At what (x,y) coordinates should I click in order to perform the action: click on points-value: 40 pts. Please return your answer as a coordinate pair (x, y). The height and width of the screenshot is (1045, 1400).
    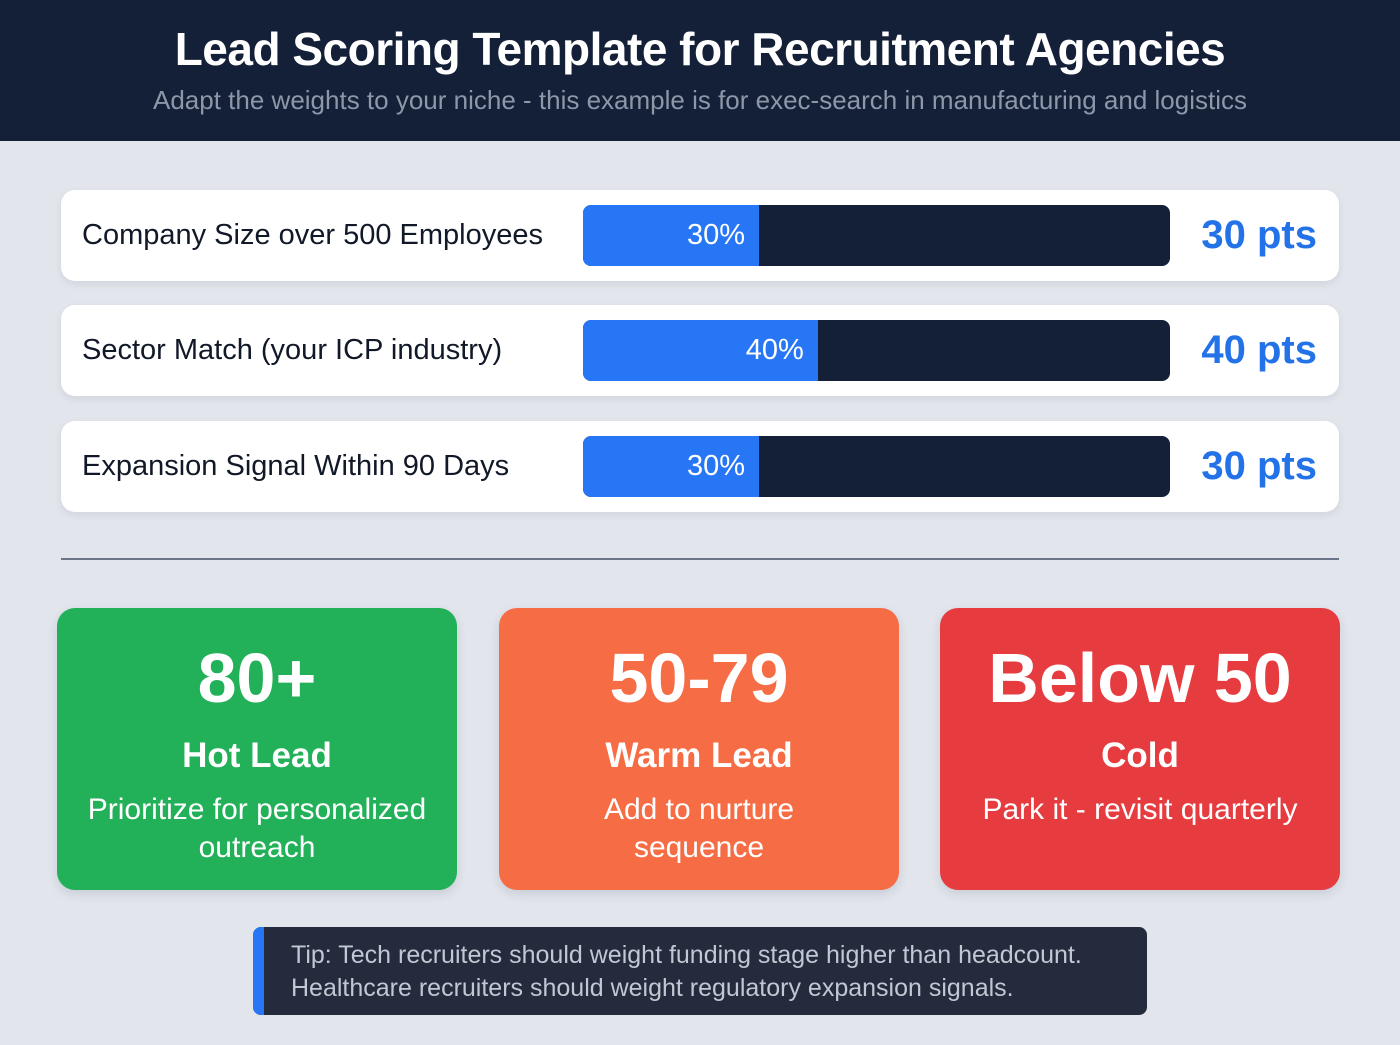
    Looking at the image, I should click on (1259, 350).